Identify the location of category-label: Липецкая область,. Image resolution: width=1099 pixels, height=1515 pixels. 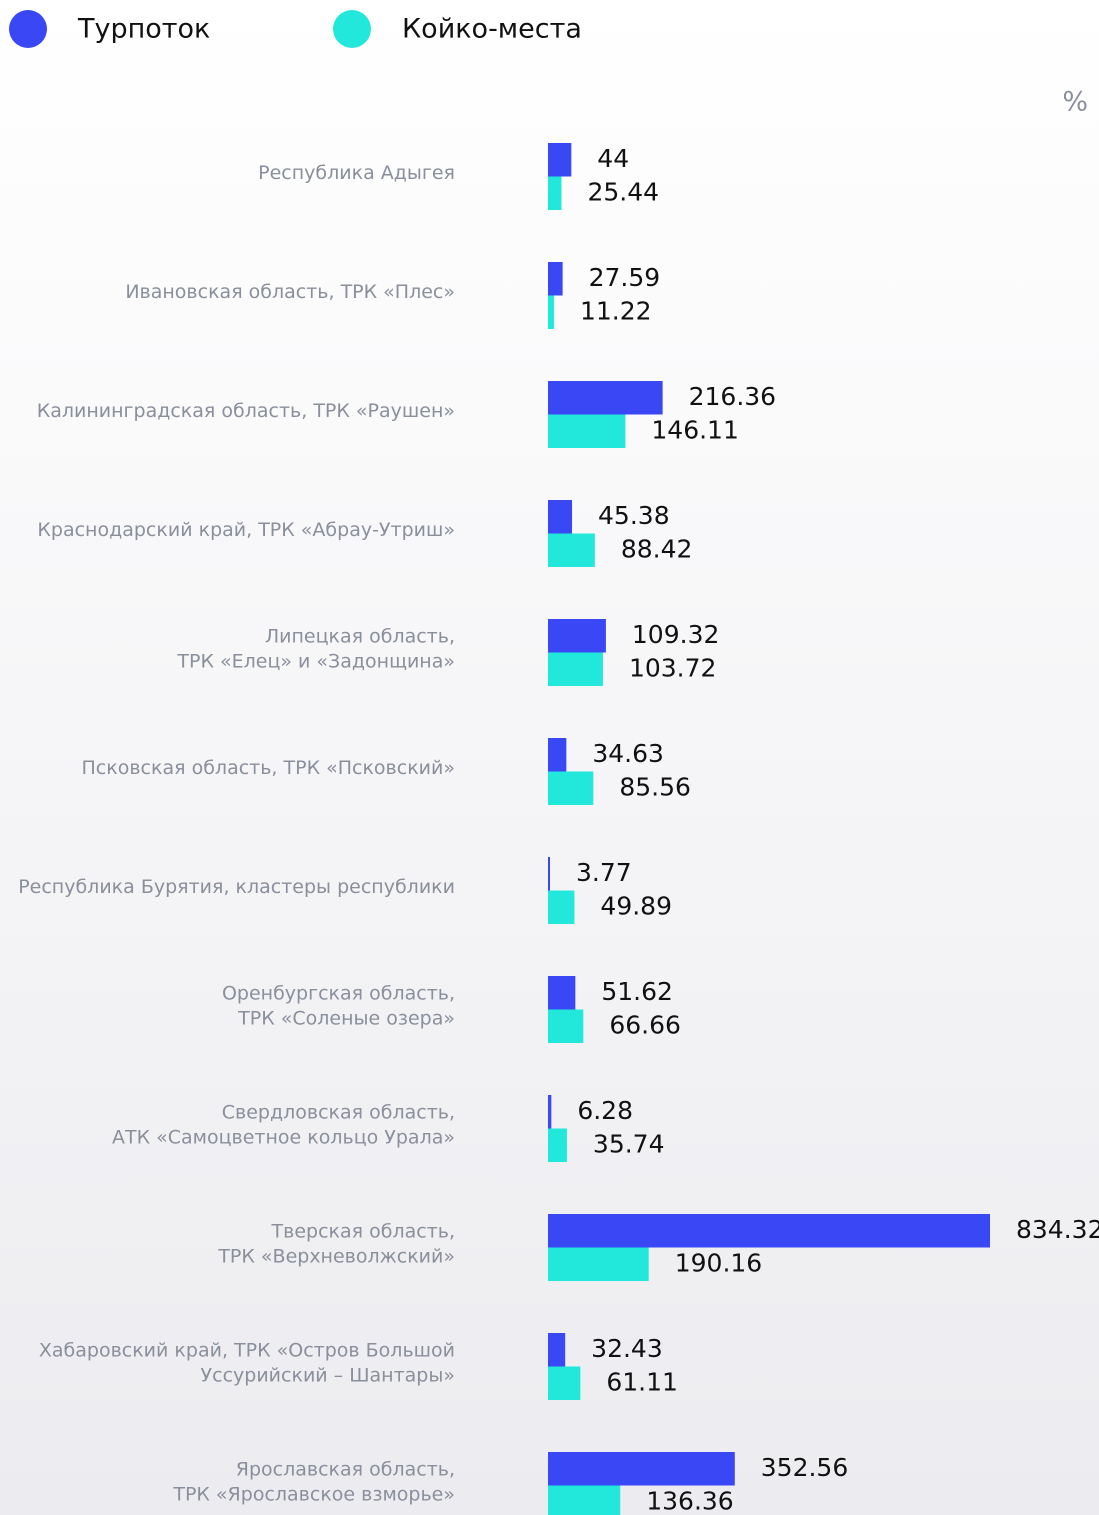
(360, 637).